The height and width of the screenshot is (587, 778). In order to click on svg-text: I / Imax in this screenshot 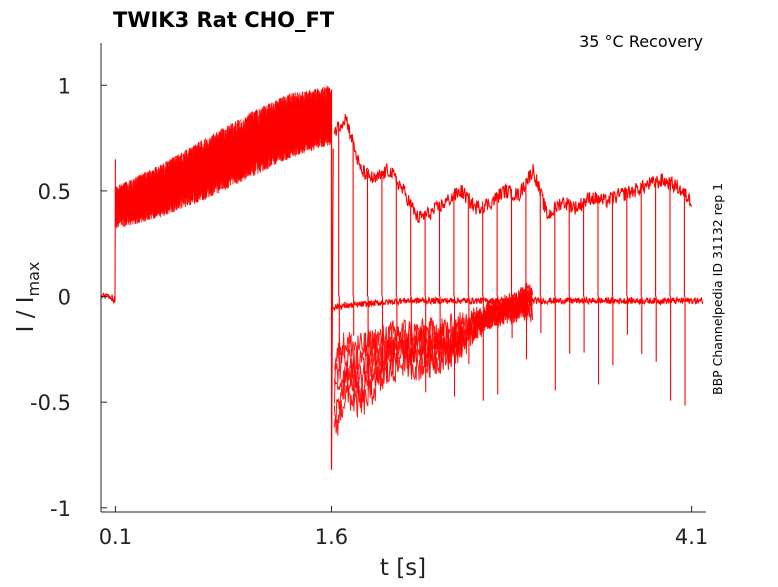, I will do `click(28, 297)`.